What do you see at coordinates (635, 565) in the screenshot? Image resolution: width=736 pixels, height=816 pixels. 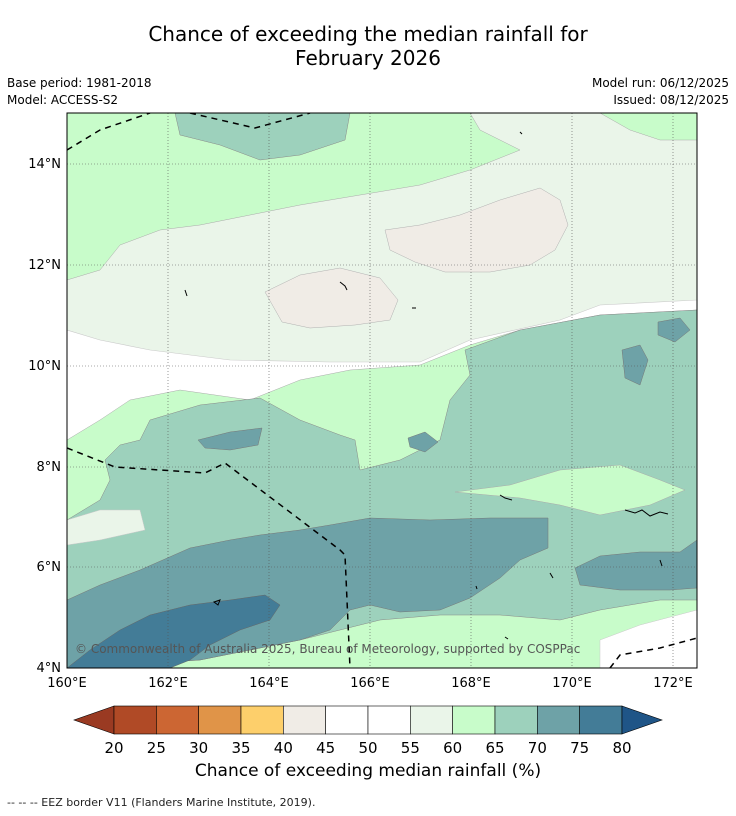 I see `band-70-75-east` at bounding box center [635, 565].